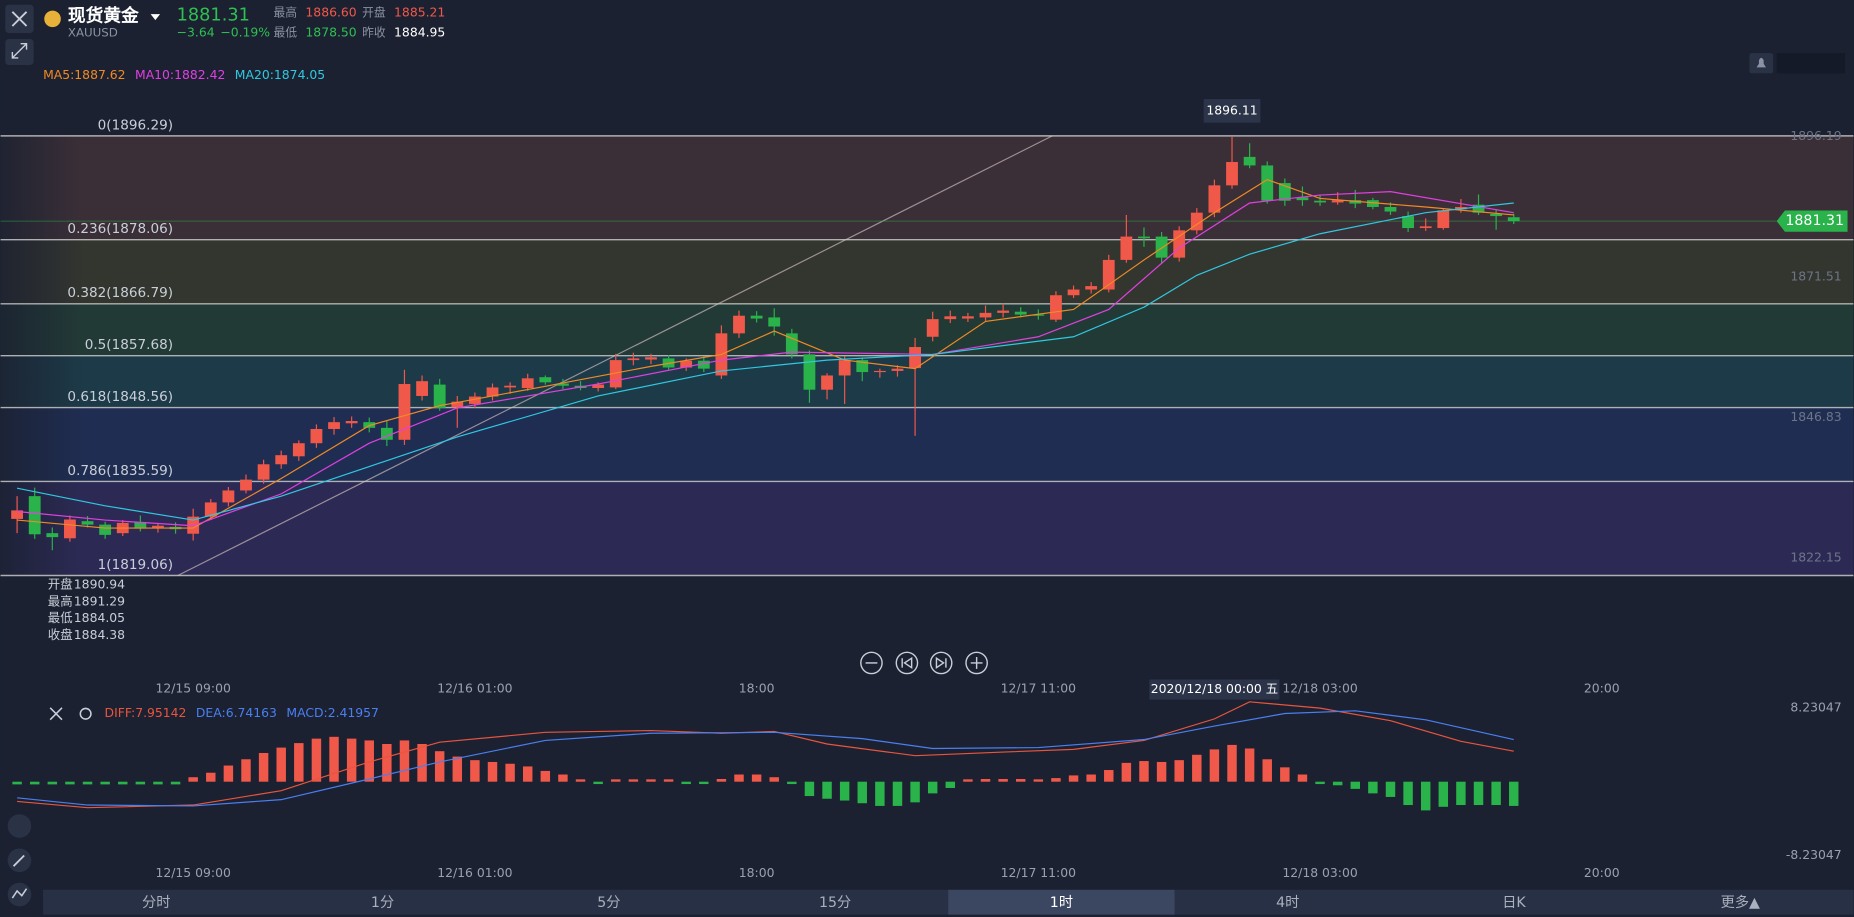 The image size is (1854, 917). Describe the element at coordinates (1214, 688) in the screenshot. I see `crosshair-time: 2020/12/18 00:00 五` at that location.